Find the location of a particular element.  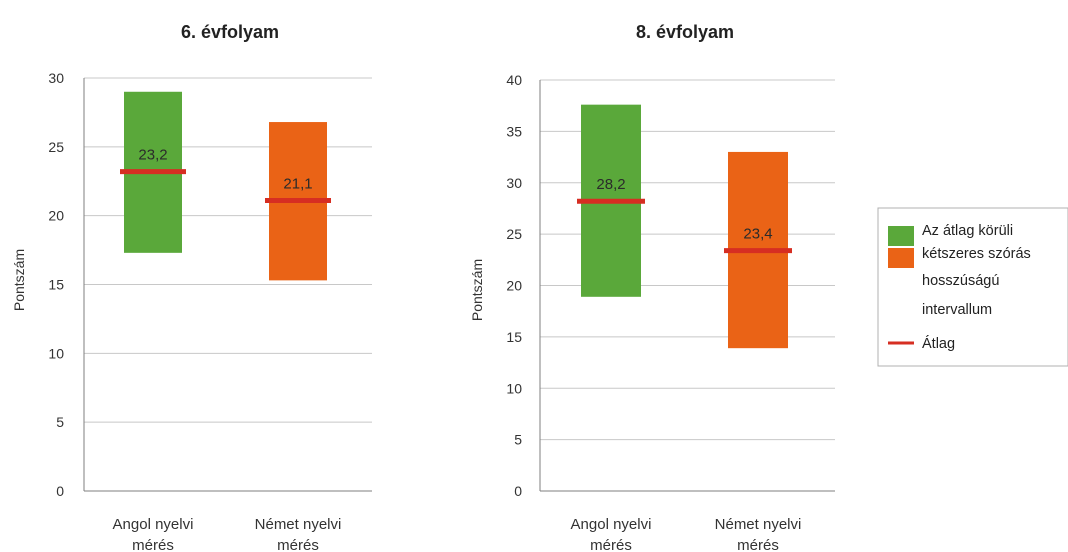

y-tick-labels: 0 5 10 15 20 25 30 35 40 is located at coordinates (514, 285).